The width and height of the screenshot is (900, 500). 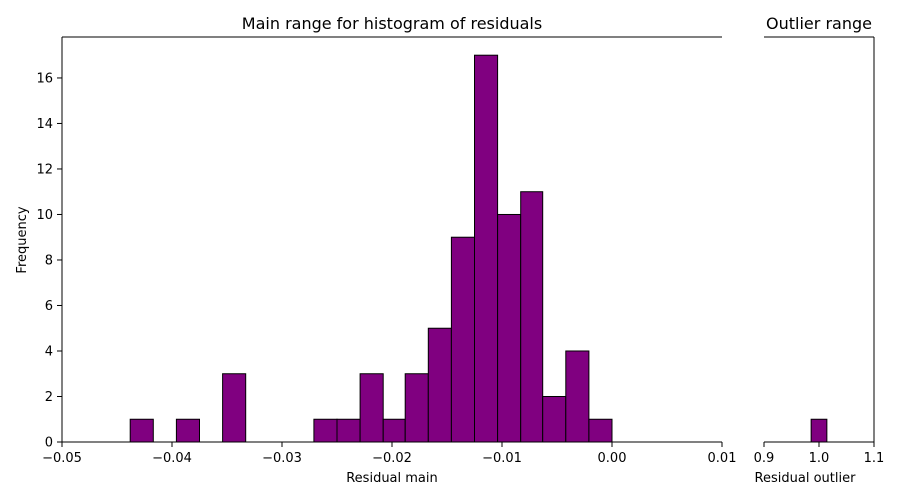 What do you see at coordinates (49, 351) in the screenshot?
I see `y-tick-label: 4` at bounding box center [49, 351].